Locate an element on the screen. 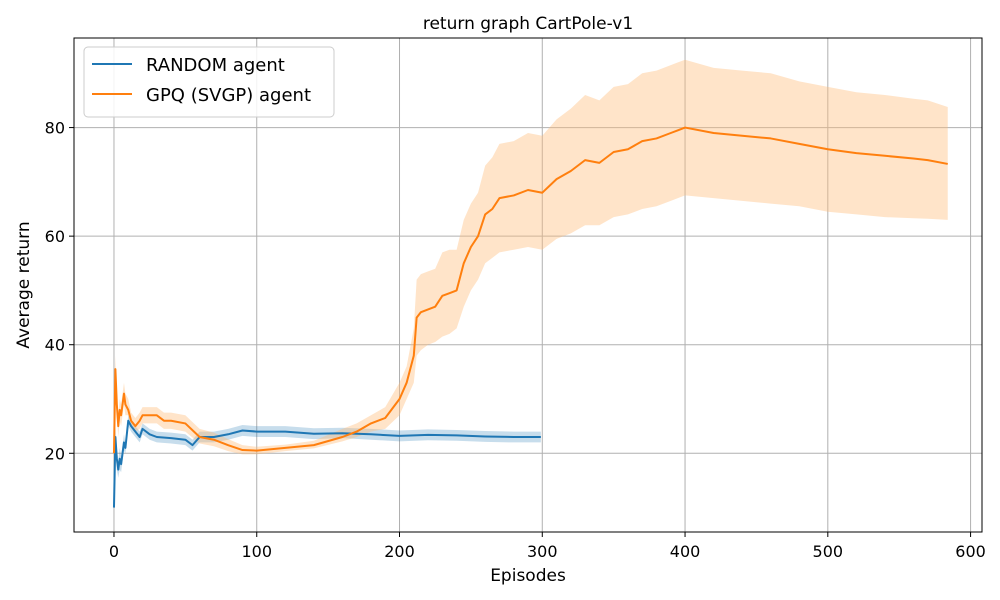 Image resolution: width=1000 pixels, height=600 pixels. y-tick-label: 20 is located at coordinates (55, 453).